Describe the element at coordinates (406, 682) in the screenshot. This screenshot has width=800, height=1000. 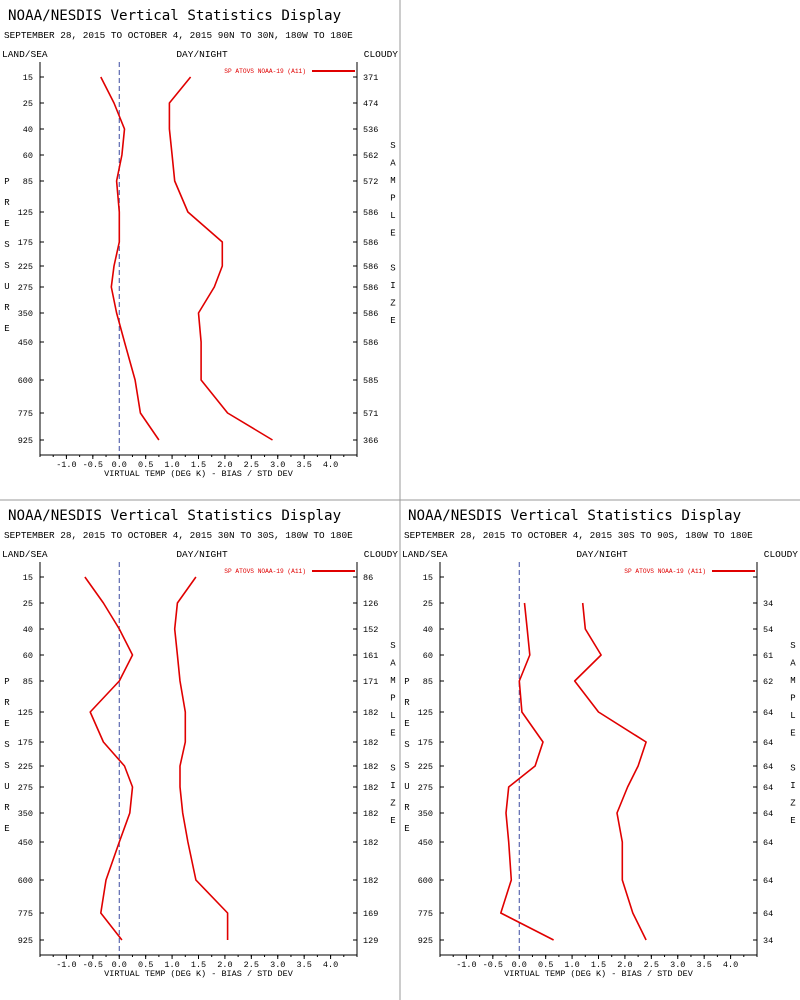
I see `y-axis-label-letter: P` at that location.